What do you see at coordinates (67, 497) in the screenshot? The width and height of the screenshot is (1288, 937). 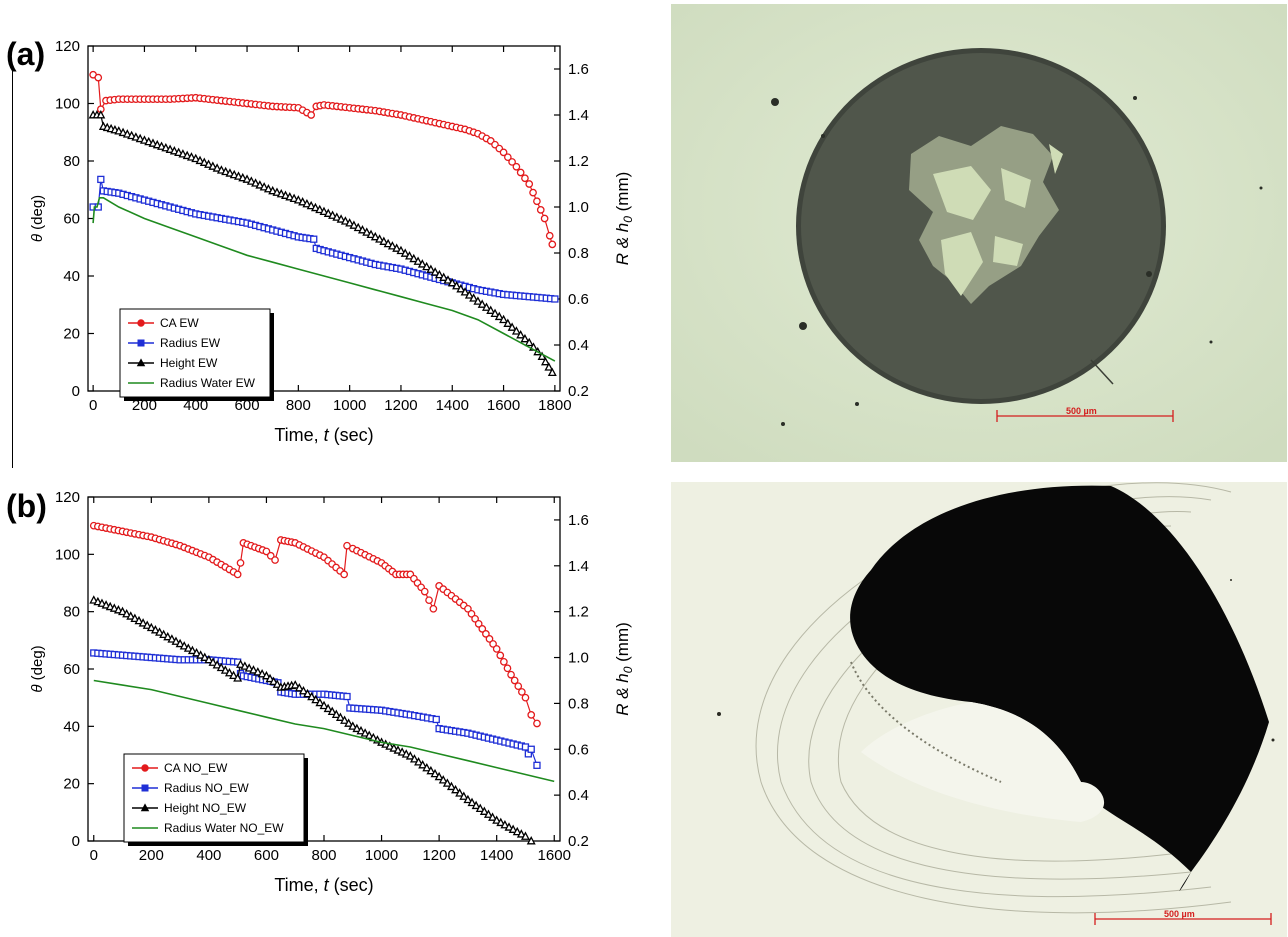 I see `chartb-ytick-label: 120` at bounding box center [67, 497].